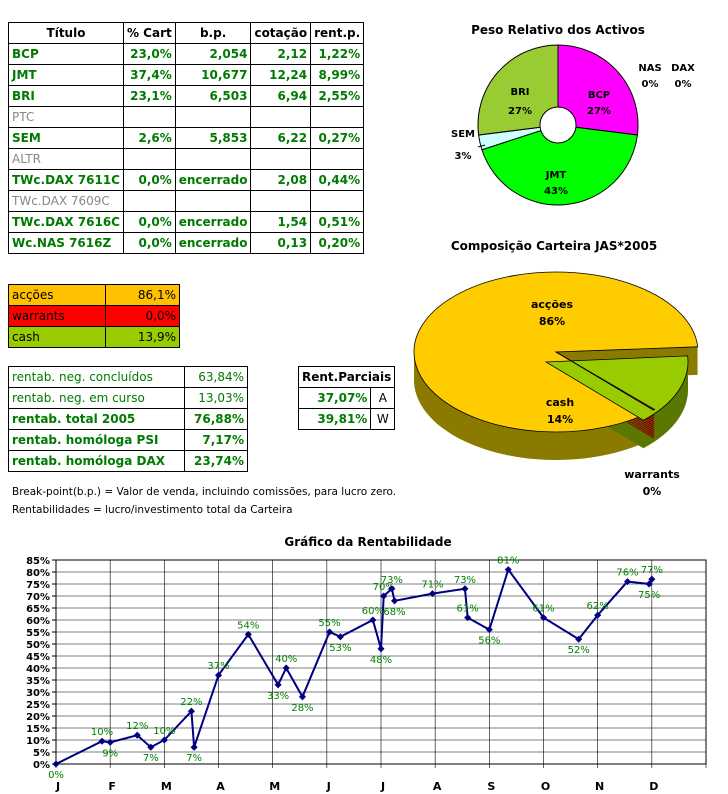  I want to click on data-label: 61%, so click(468, 609).